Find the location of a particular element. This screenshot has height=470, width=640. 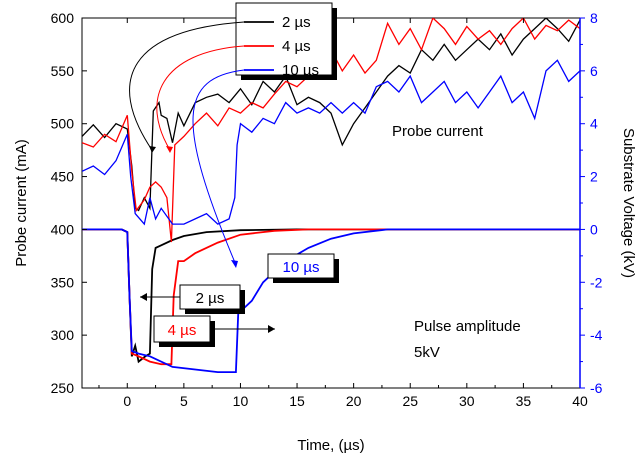

legend-connector-2us is located at coordinates (187, 86).